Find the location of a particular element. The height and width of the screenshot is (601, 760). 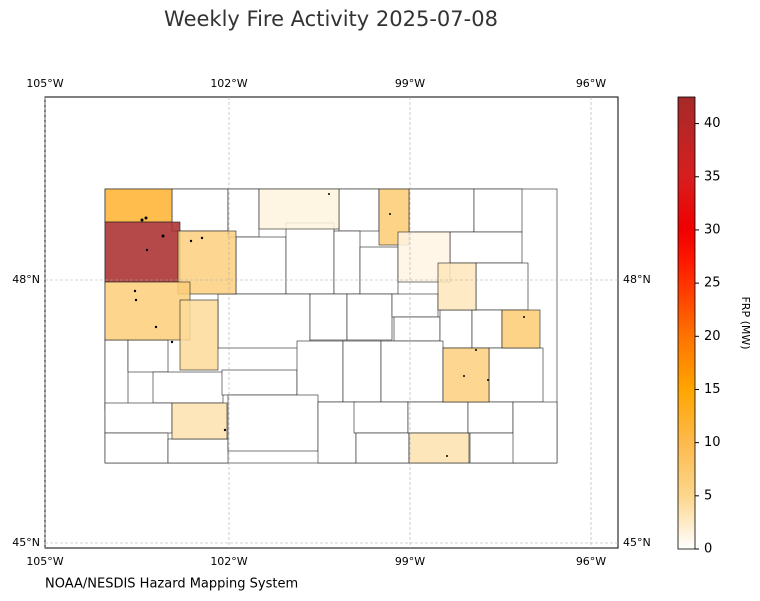

colorbar-label: FRP (MW) is located at coordinates (745, 322).